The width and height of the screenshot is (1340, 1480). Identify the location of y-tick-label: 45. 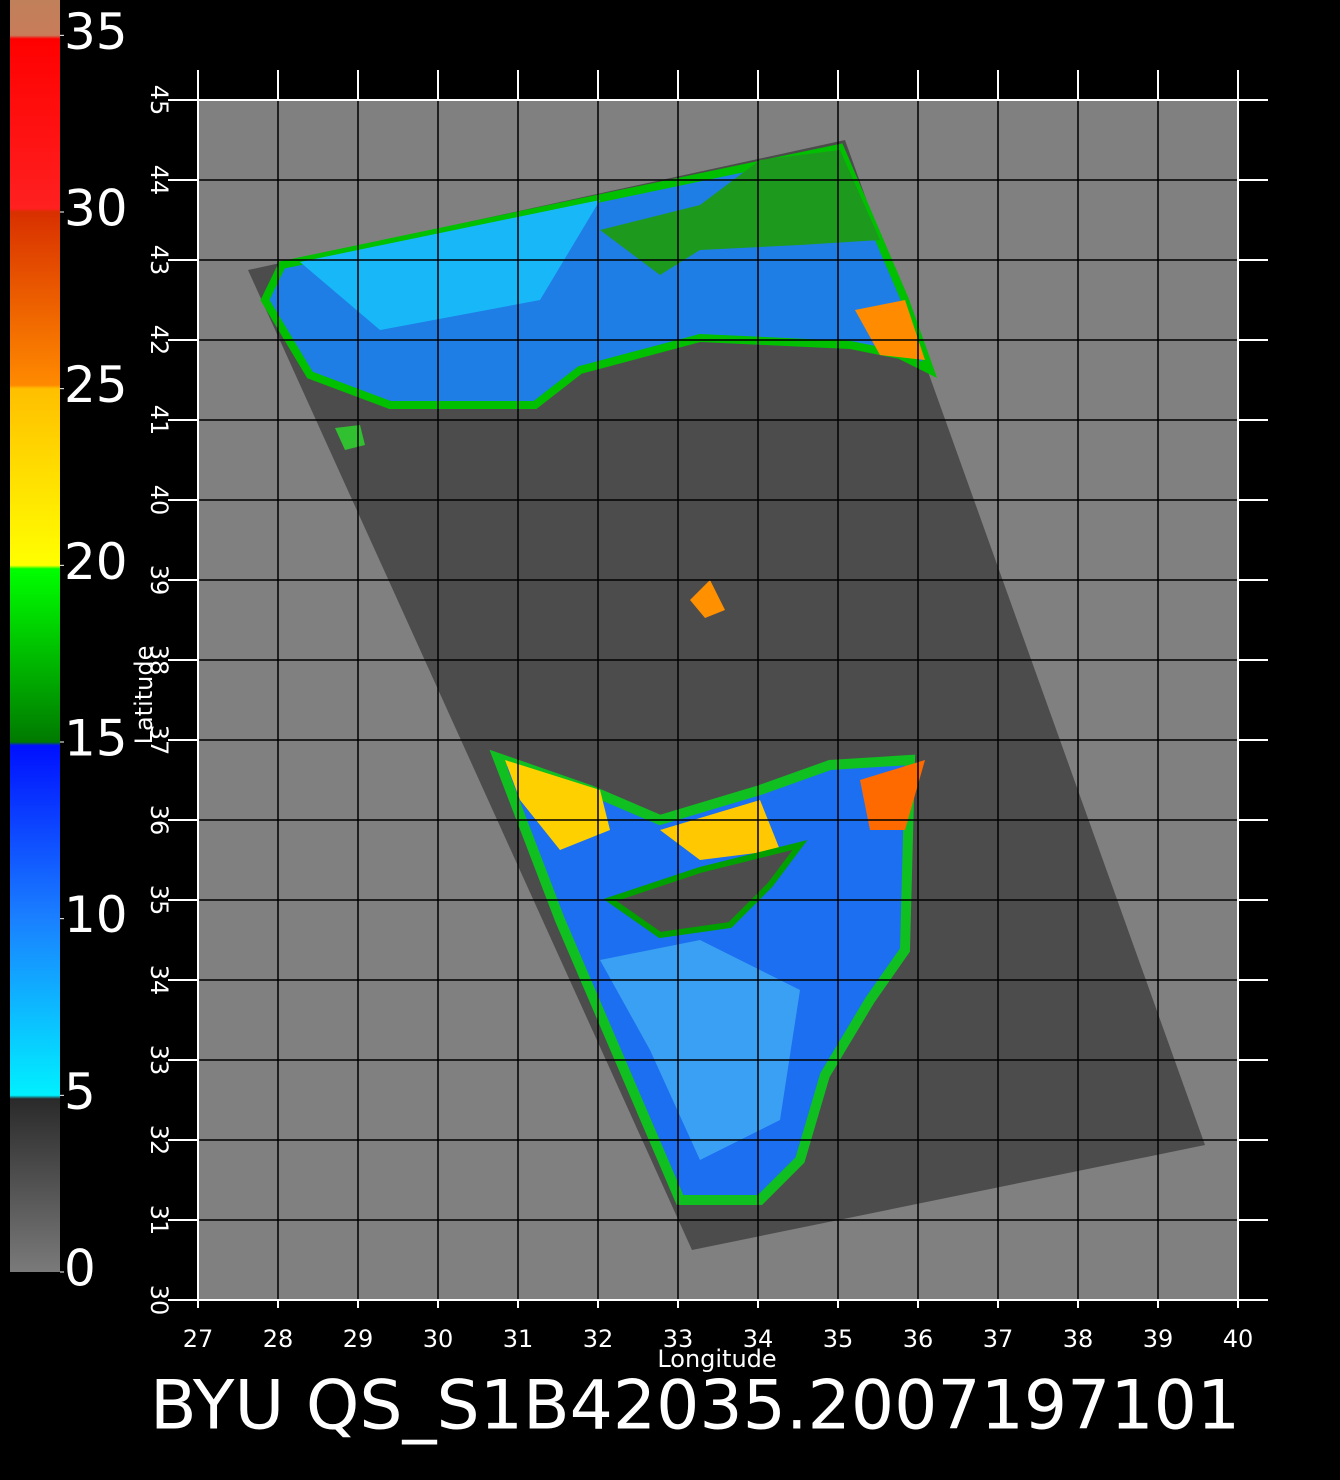
(159, 100).